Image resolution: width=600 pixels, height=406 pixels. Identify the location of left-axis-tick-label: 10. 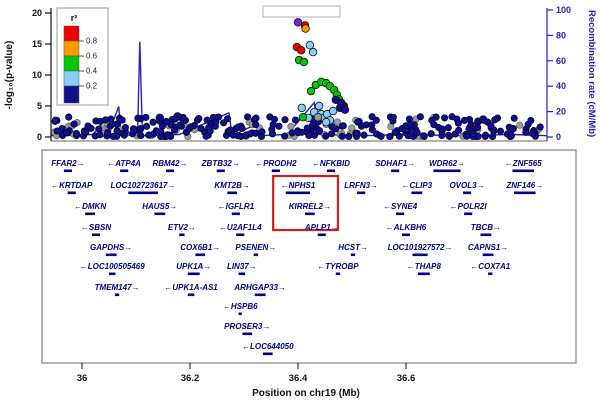
(37, 75).